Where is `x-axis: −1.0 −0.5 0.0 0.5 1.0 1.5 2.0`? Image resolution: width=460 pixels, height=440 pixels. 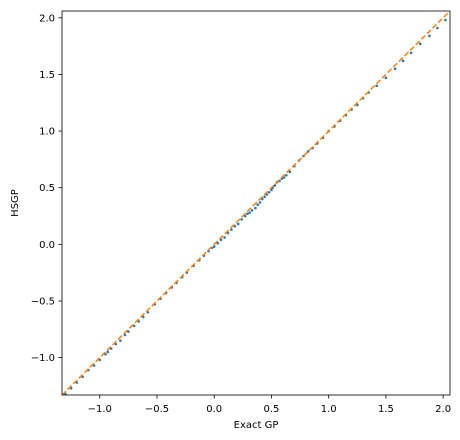 x-axis: −1.0 −0.5 0.0 0.5 1.0 1.5 2.0 is located at coordinates (269, 405).